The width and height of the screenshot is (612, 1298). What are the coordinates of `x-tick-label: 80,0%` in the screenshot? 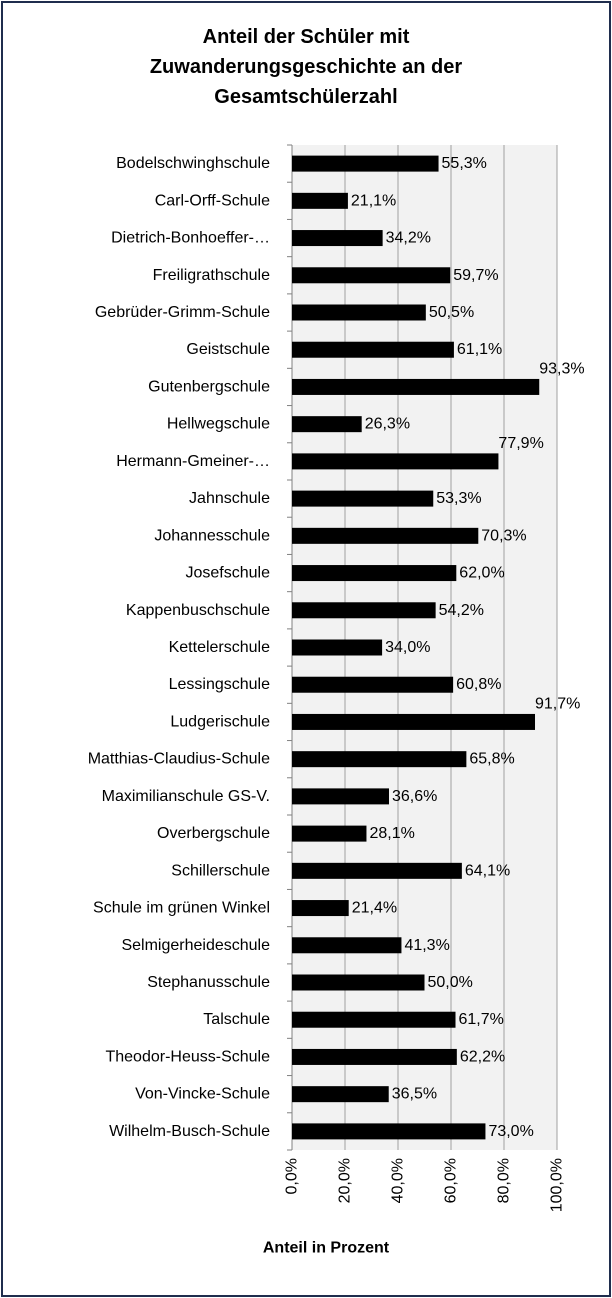 It's located at (504, 1180).